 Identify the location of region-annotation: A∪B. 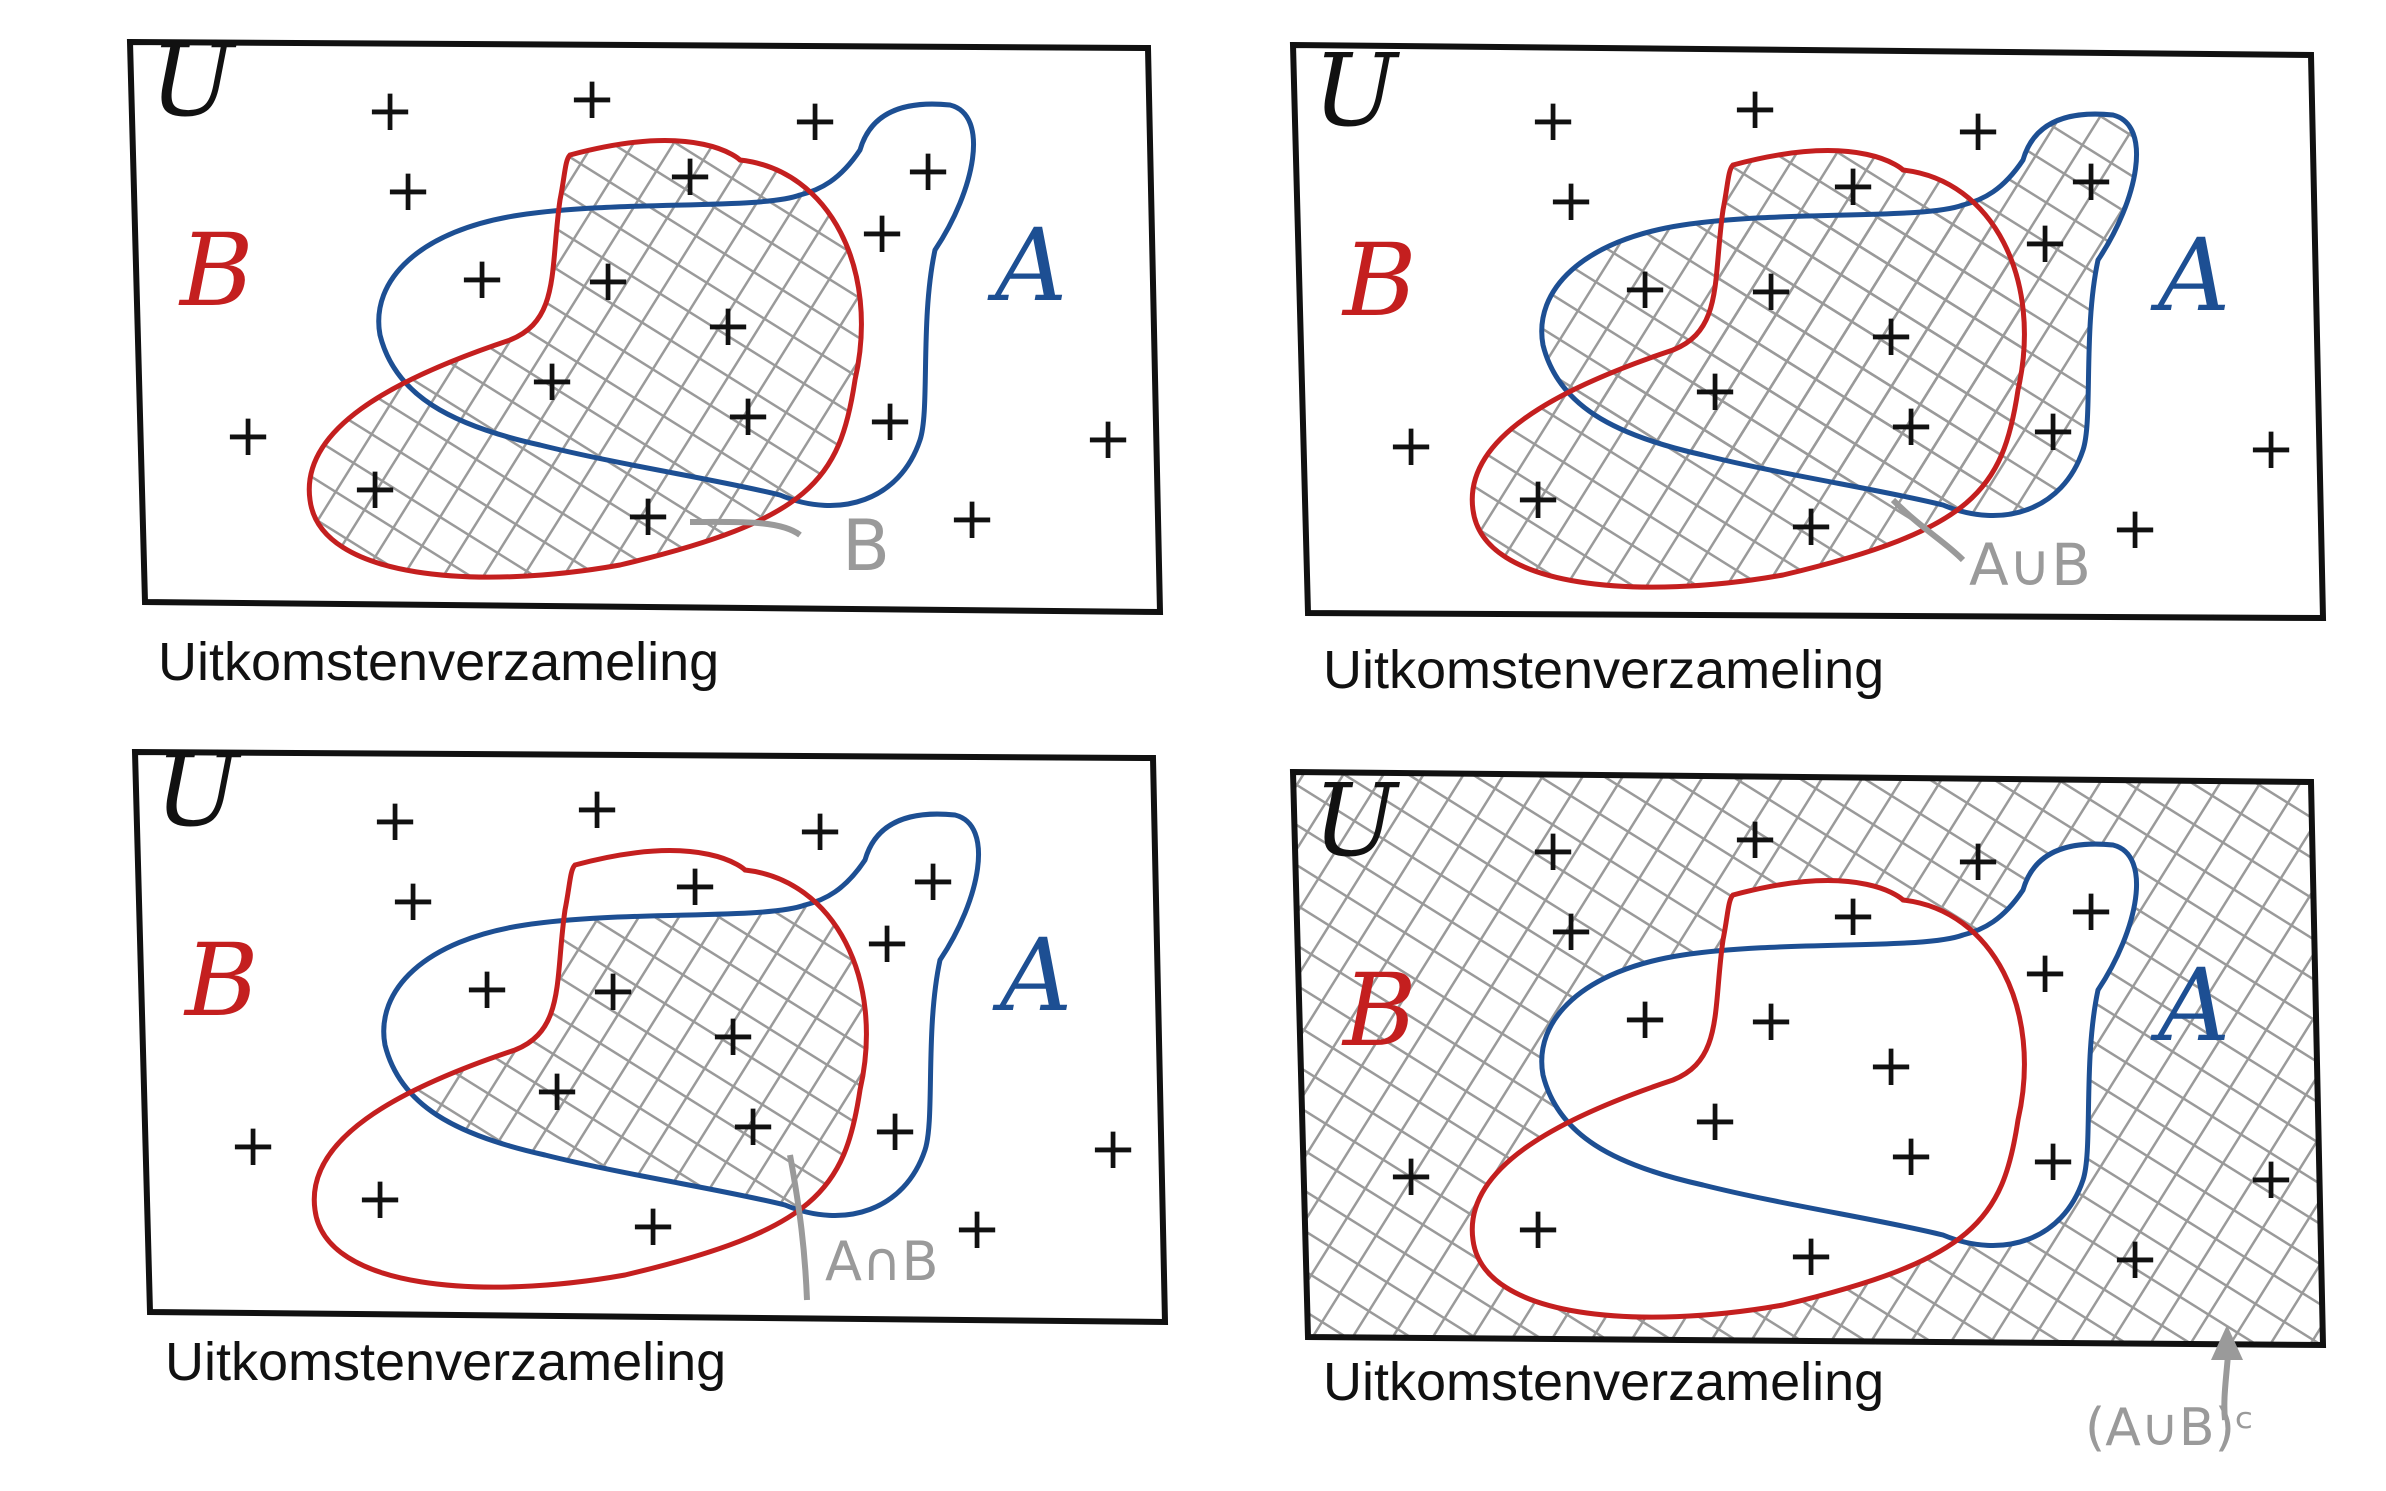
(2030, 565).